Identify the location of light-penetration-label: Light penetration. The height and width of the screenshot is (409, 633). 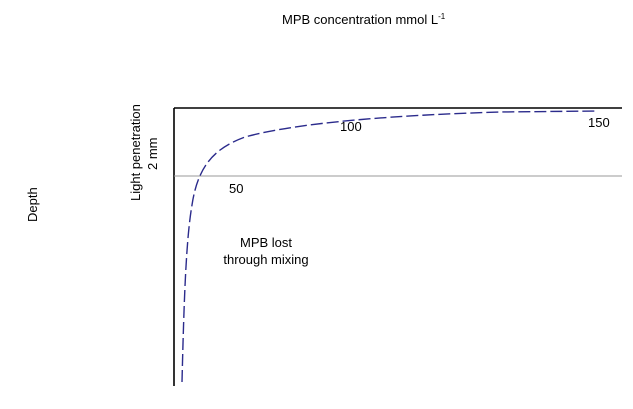
(135, 152).